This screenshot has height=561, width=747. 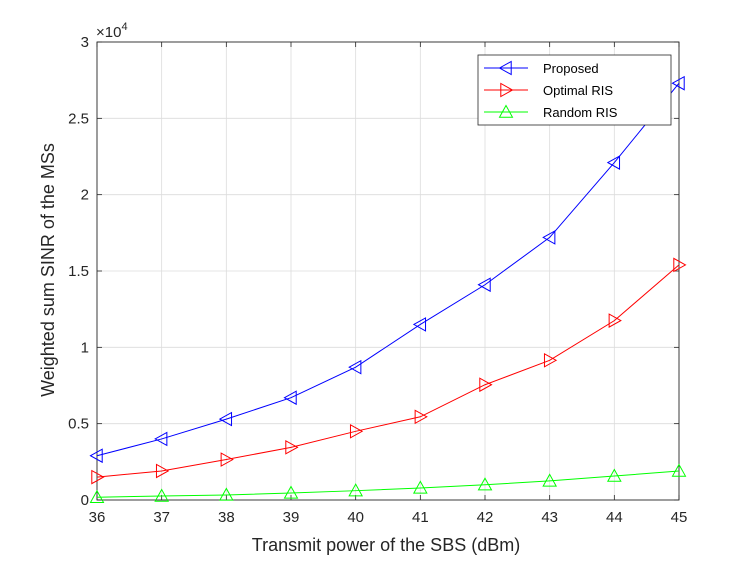 I want to click on y-axis-multiplier-exponent: 4, so click(x=124, y=27).